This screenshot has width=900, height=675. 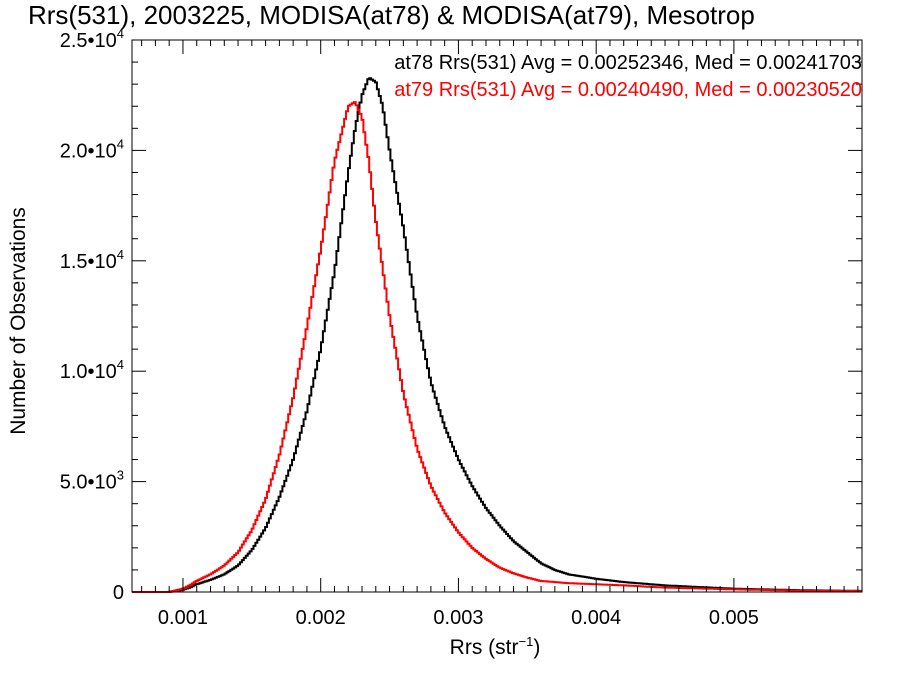 What do you see at coordinates (734, 618) in the screenshot?
I see `x-tick-label: 0.005` at bounding box center [734, 618].